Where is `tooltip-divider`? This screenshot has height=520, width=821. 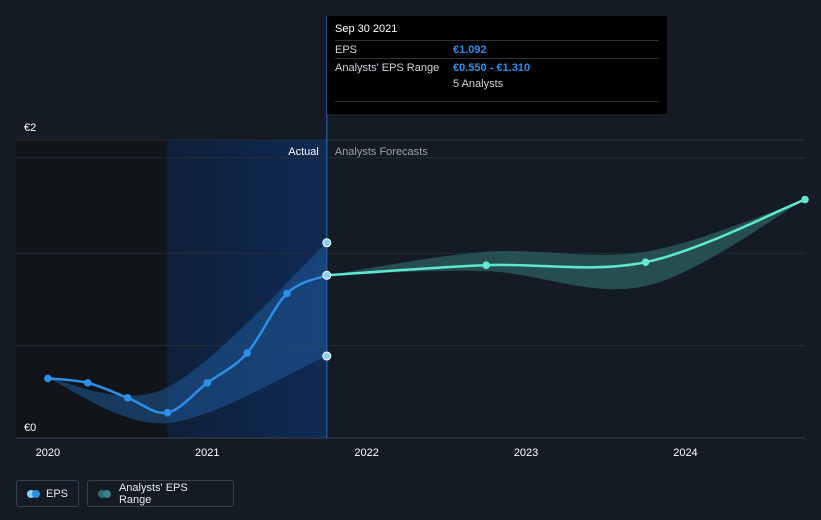 tooltip-divider is located at coordinates (497, 101).